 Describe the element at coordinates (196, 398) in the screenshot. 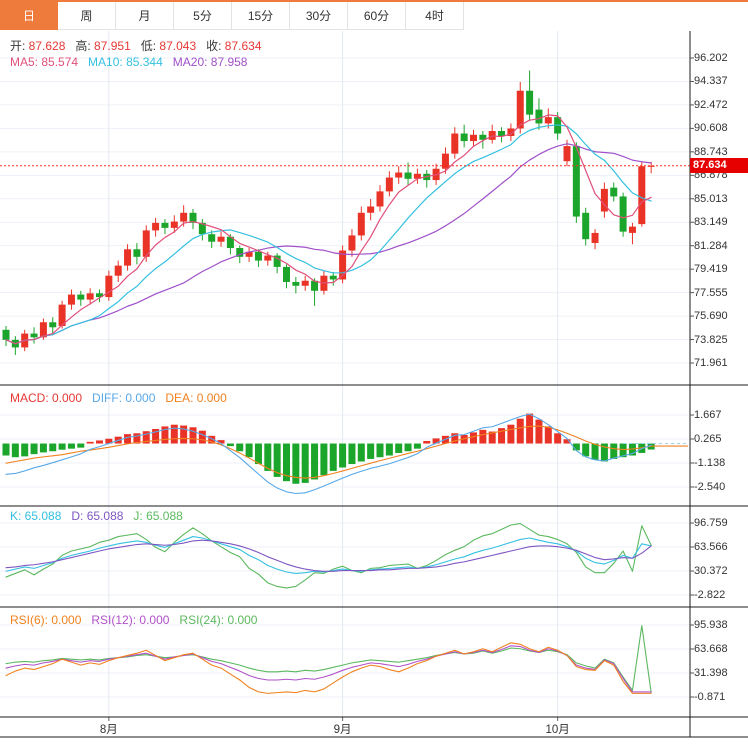

I see `macd-row-item: DEA: 0.000` at that location.